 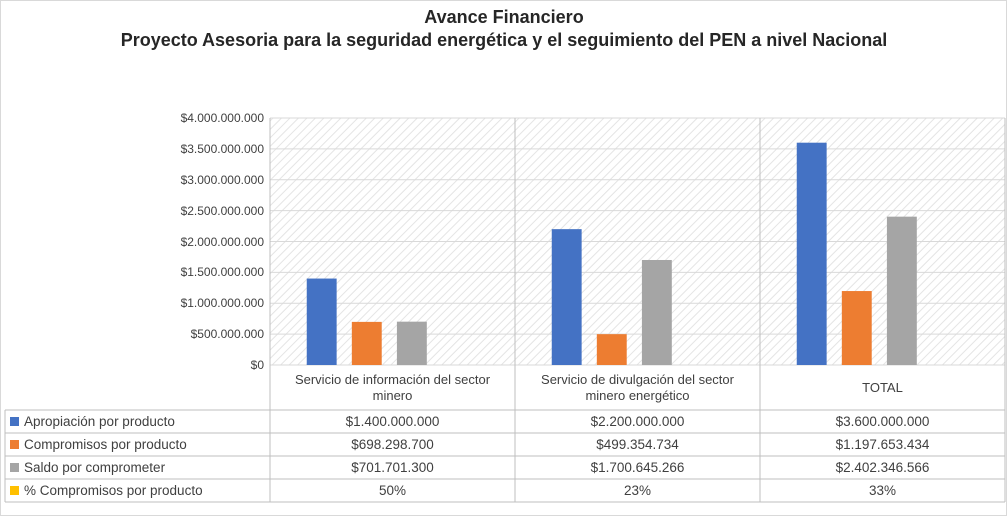 What do you see at coordinates (637, 421) in the screenshot?
I see `table-value: $2.200.000.000` at bounding box center [637, 421].